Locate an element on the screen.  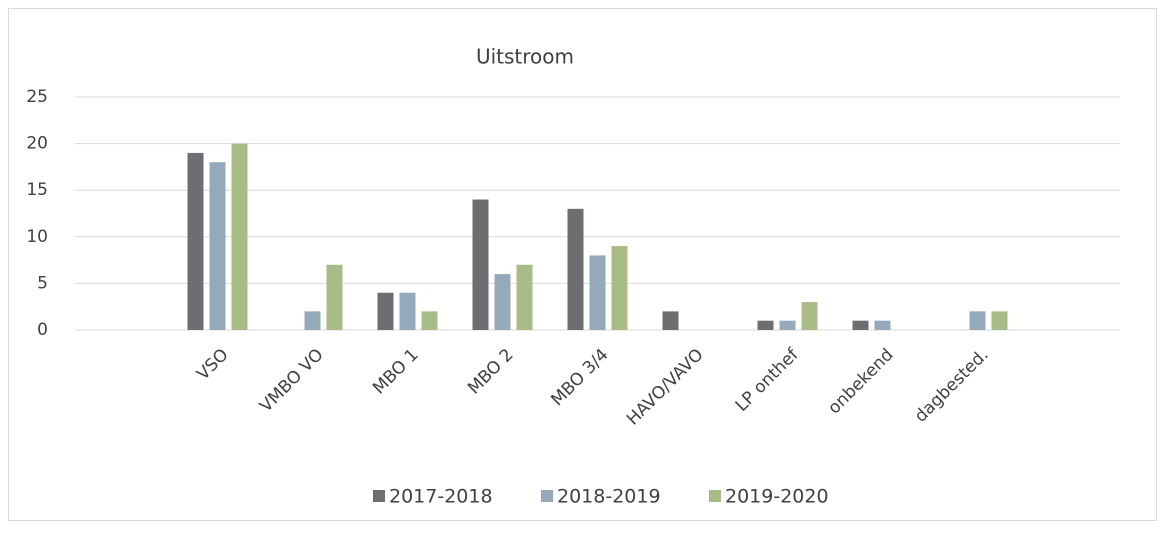
y-tick-label: 25 is located at coordinates (37, 97).